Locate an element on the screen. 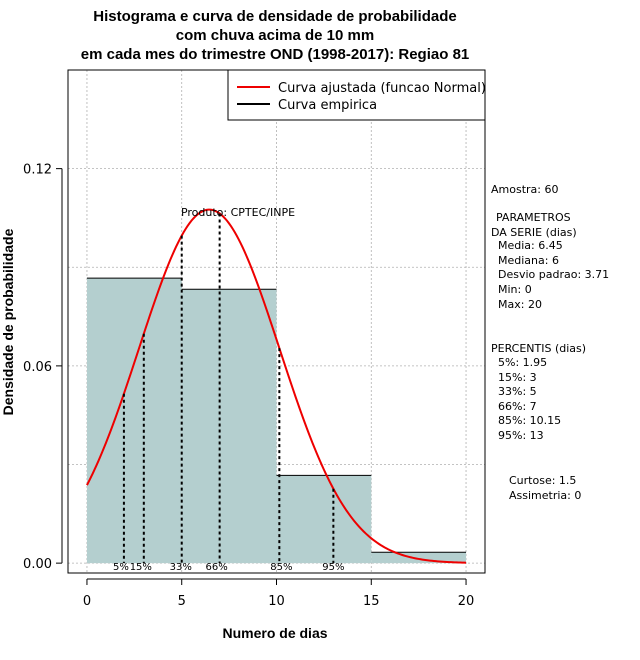  x-tick-label: 10 is located at coordinates (276, 601).